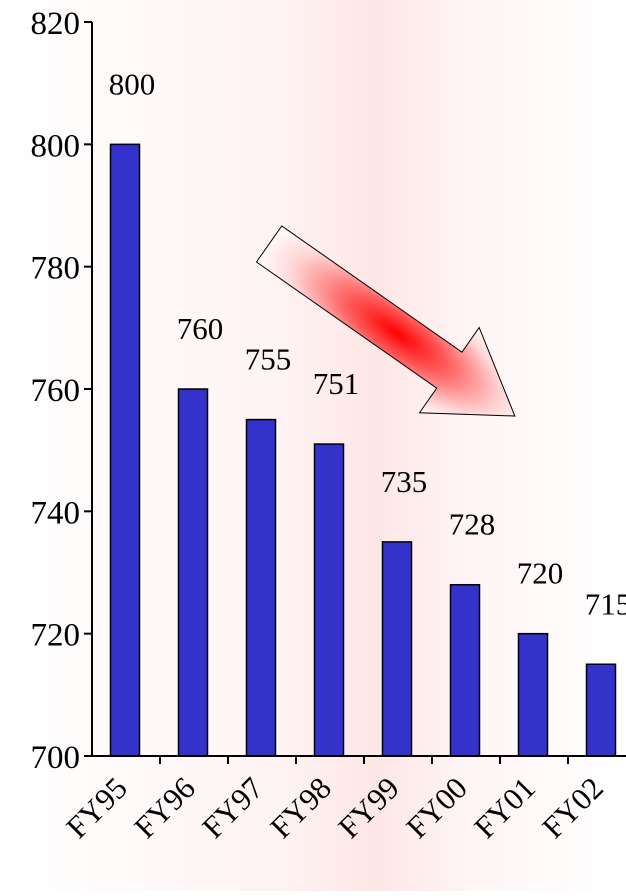 The height and width of the screenshot is (896, 626). What do you see at coordinates (56, 391) in the screenshot?
I see `y-tick-label: 760` at bounding box center [56, 391].